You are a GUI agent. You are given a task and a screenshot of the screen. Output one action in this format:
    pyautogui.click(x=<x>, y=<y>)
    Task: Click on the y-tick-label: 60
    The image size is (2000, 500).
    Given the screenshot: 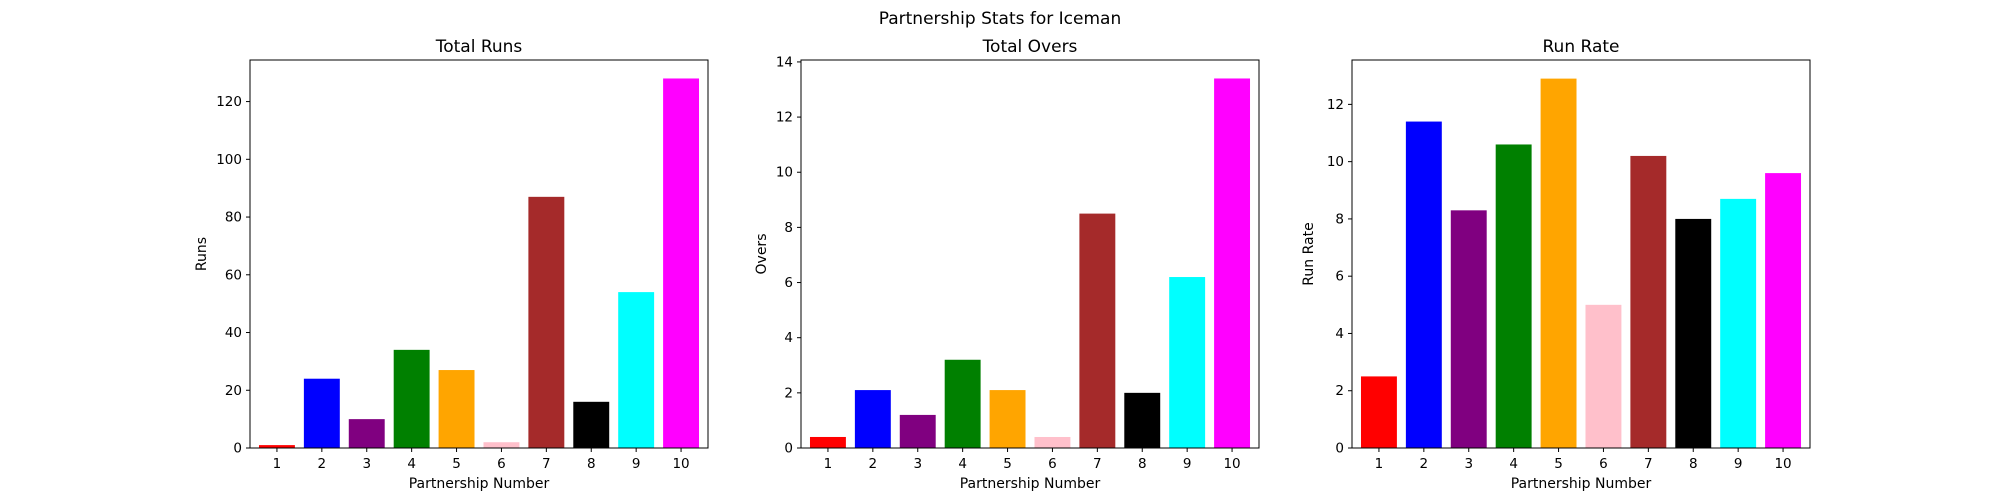 What is the action you would take?
    pyautogui.click(x=233, y=275)
    